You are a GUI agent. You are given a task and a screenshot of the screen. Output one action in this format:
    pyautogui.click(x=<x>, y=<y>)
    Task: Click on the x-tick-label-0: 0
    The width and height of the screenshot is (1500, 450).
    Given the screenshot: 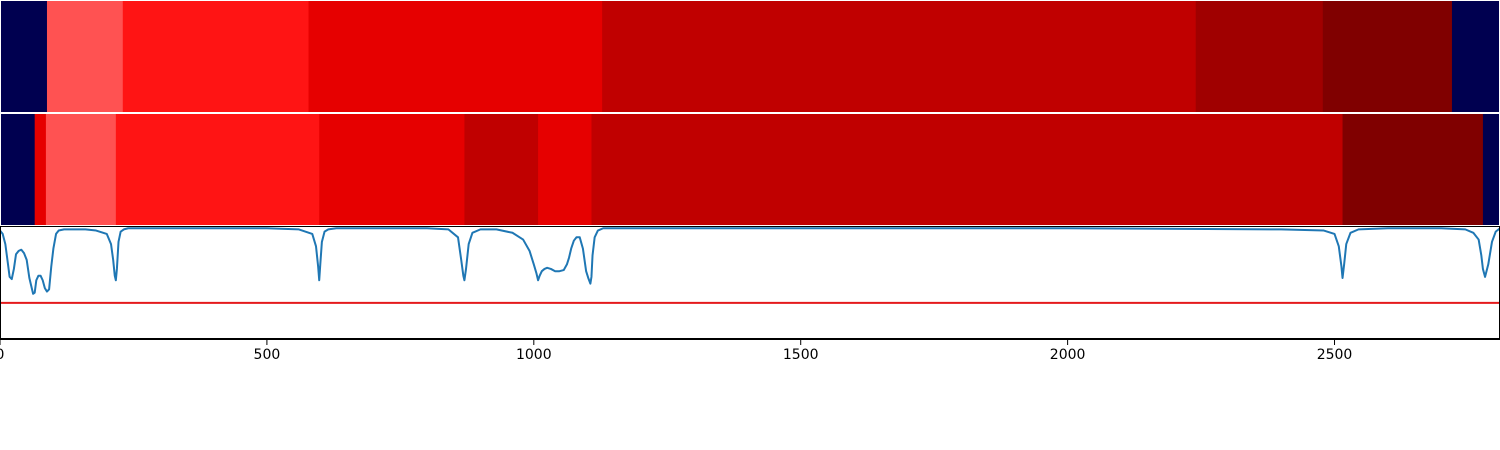 What is the action you would take?
    pyautogui.click(x=2, y=355)
    